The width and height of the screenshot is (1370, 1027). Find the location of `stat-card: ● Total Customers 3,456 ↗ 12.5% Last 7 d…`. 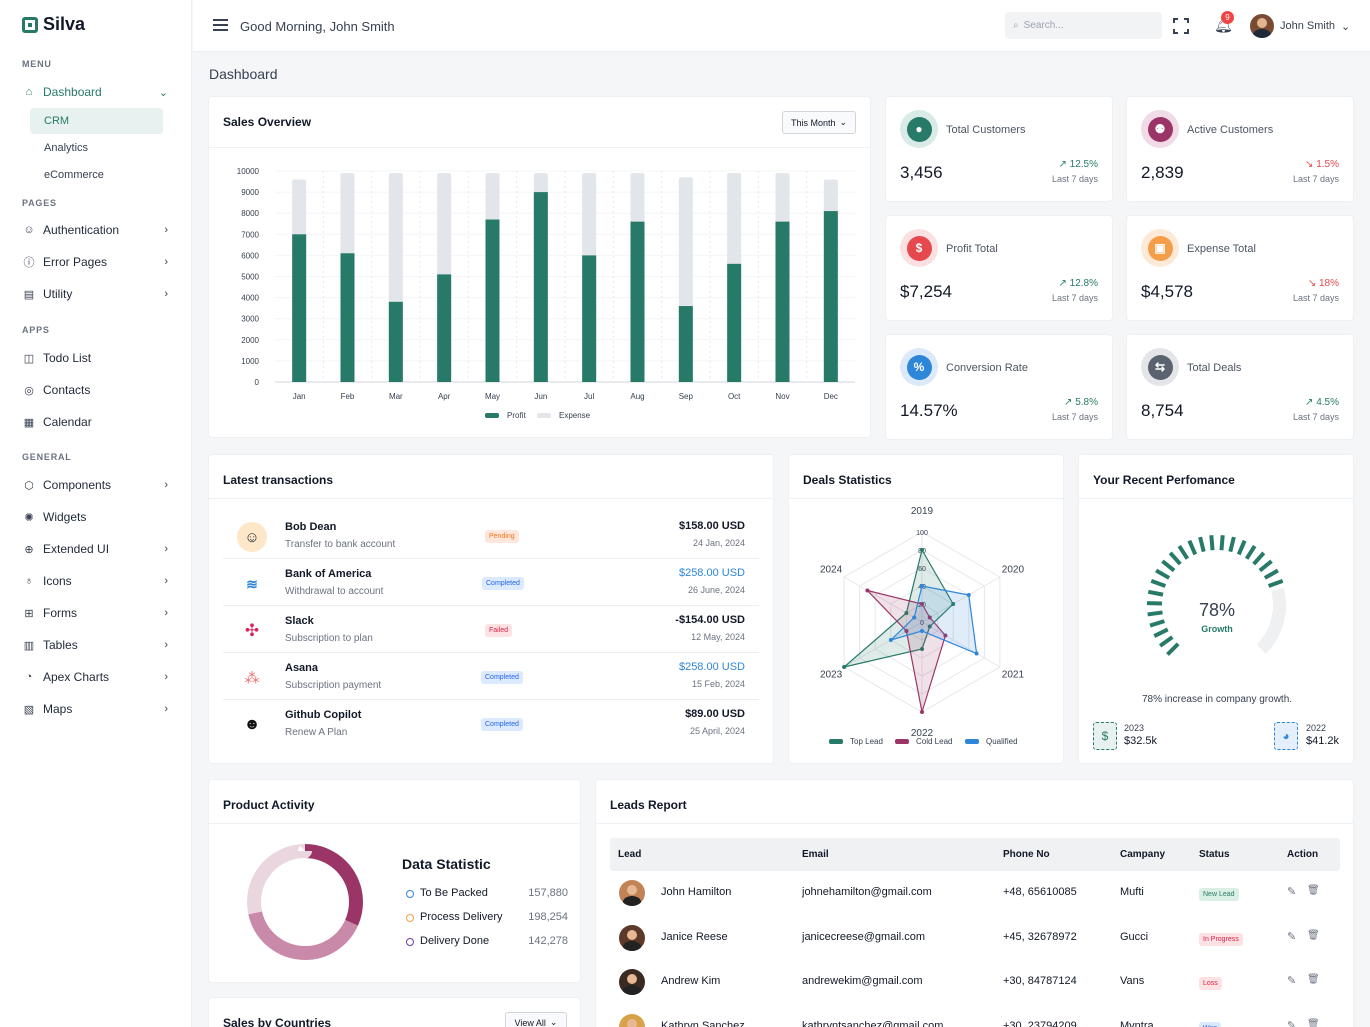

stat-card: ● Total Customers 3,456 ↗ 12.5% Last 7 d… is located at coordinates (999, 149).